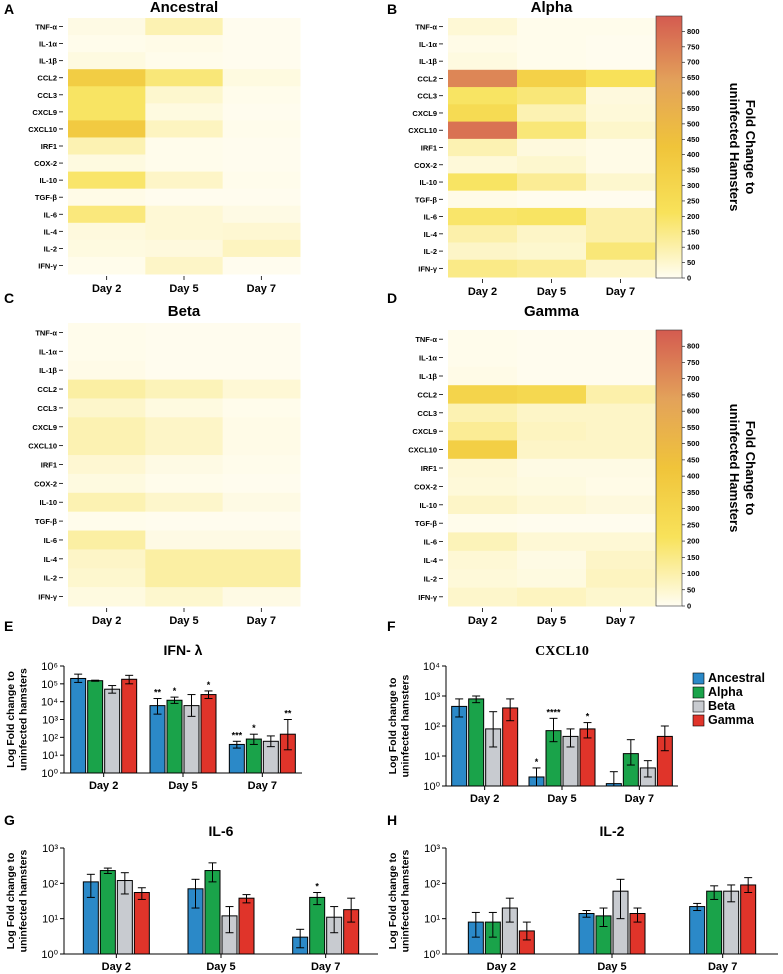 This screenshot has width=783, height=974. Describe the element at coordinates (49, 703) in the screenshot. I see `y-tick-label: 10⁴` at that location.